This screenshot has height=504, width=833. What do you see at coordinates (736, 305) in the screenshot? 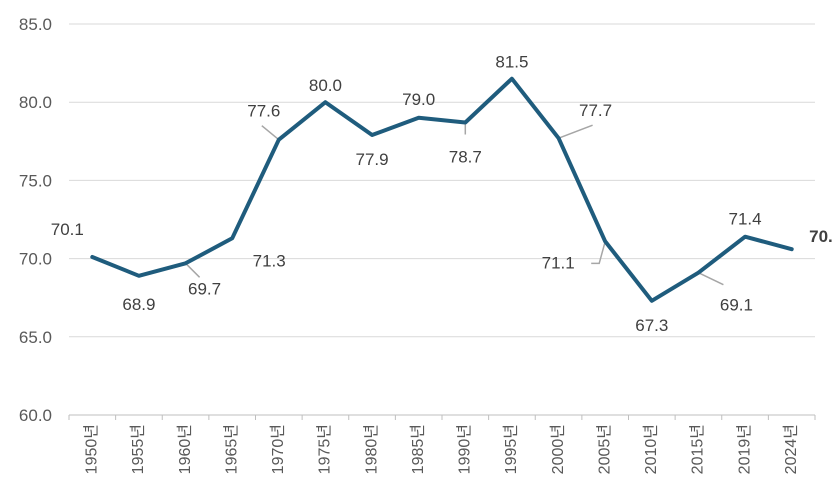
I see `data-label: 69.1` at bounding box center [736, 305].